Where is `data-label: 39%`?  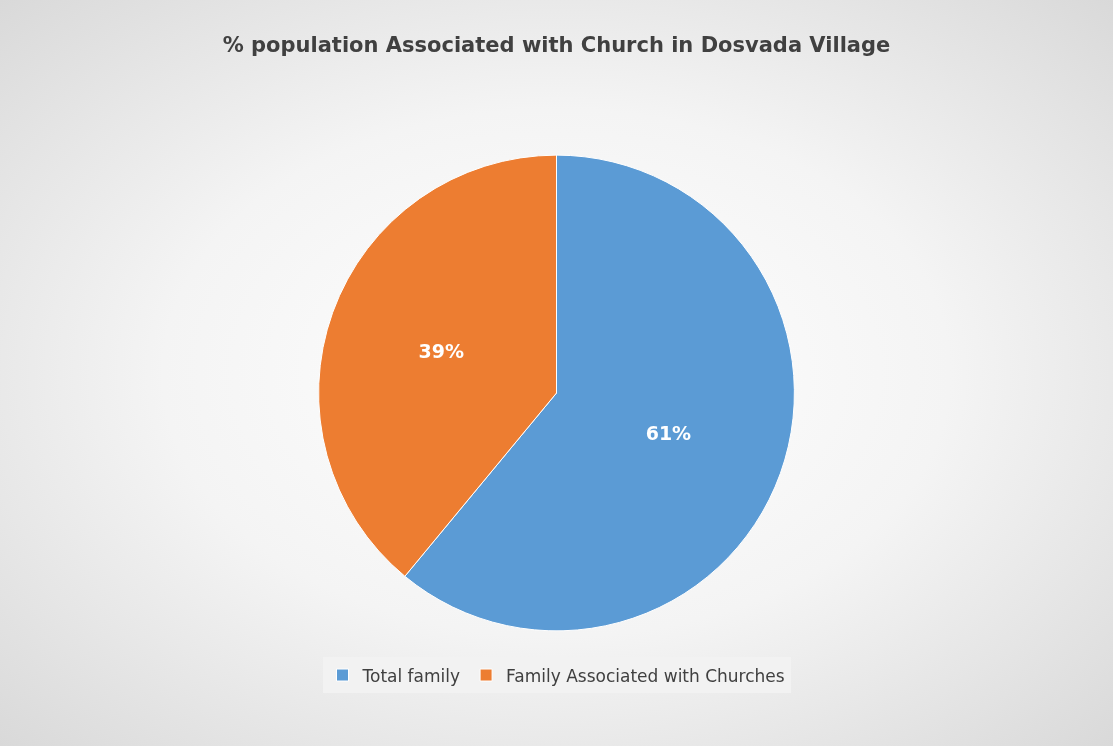
data-label: 39% is located at coordinates (441, 351).